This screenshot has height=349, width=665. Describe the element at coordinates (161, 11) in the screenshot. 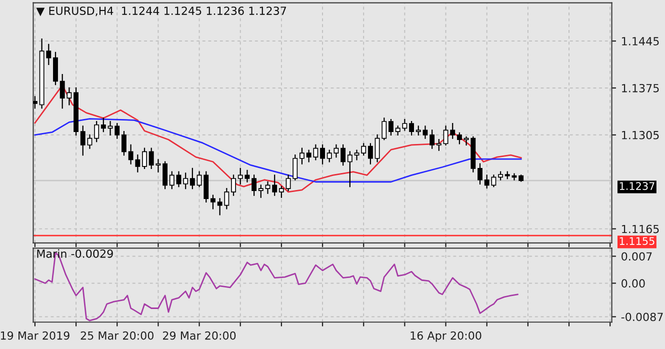

I see `chart-title: ▼ EURUSD,H4 1.1244 1.1245 1.1236 1.1237` at that location.